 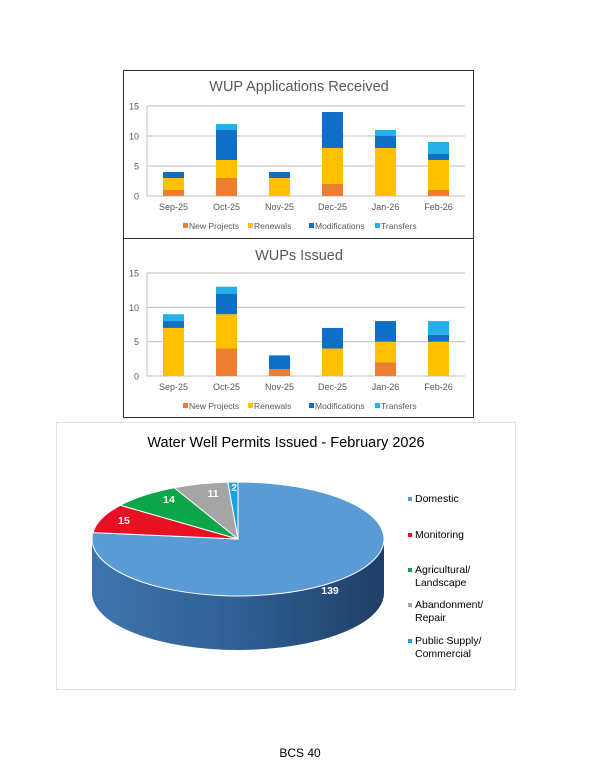 I want to click on pie-data-label: 2, so click(x=234, y=488).